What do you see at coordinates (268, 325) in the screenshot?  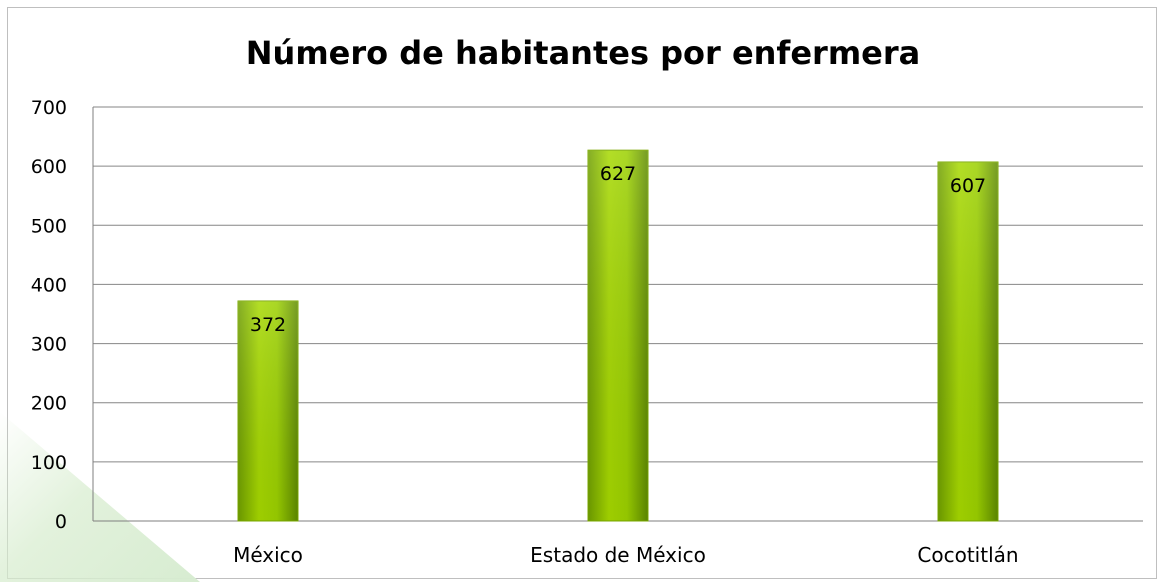 I see `data-label: 372` at bounding box center [268, 325].